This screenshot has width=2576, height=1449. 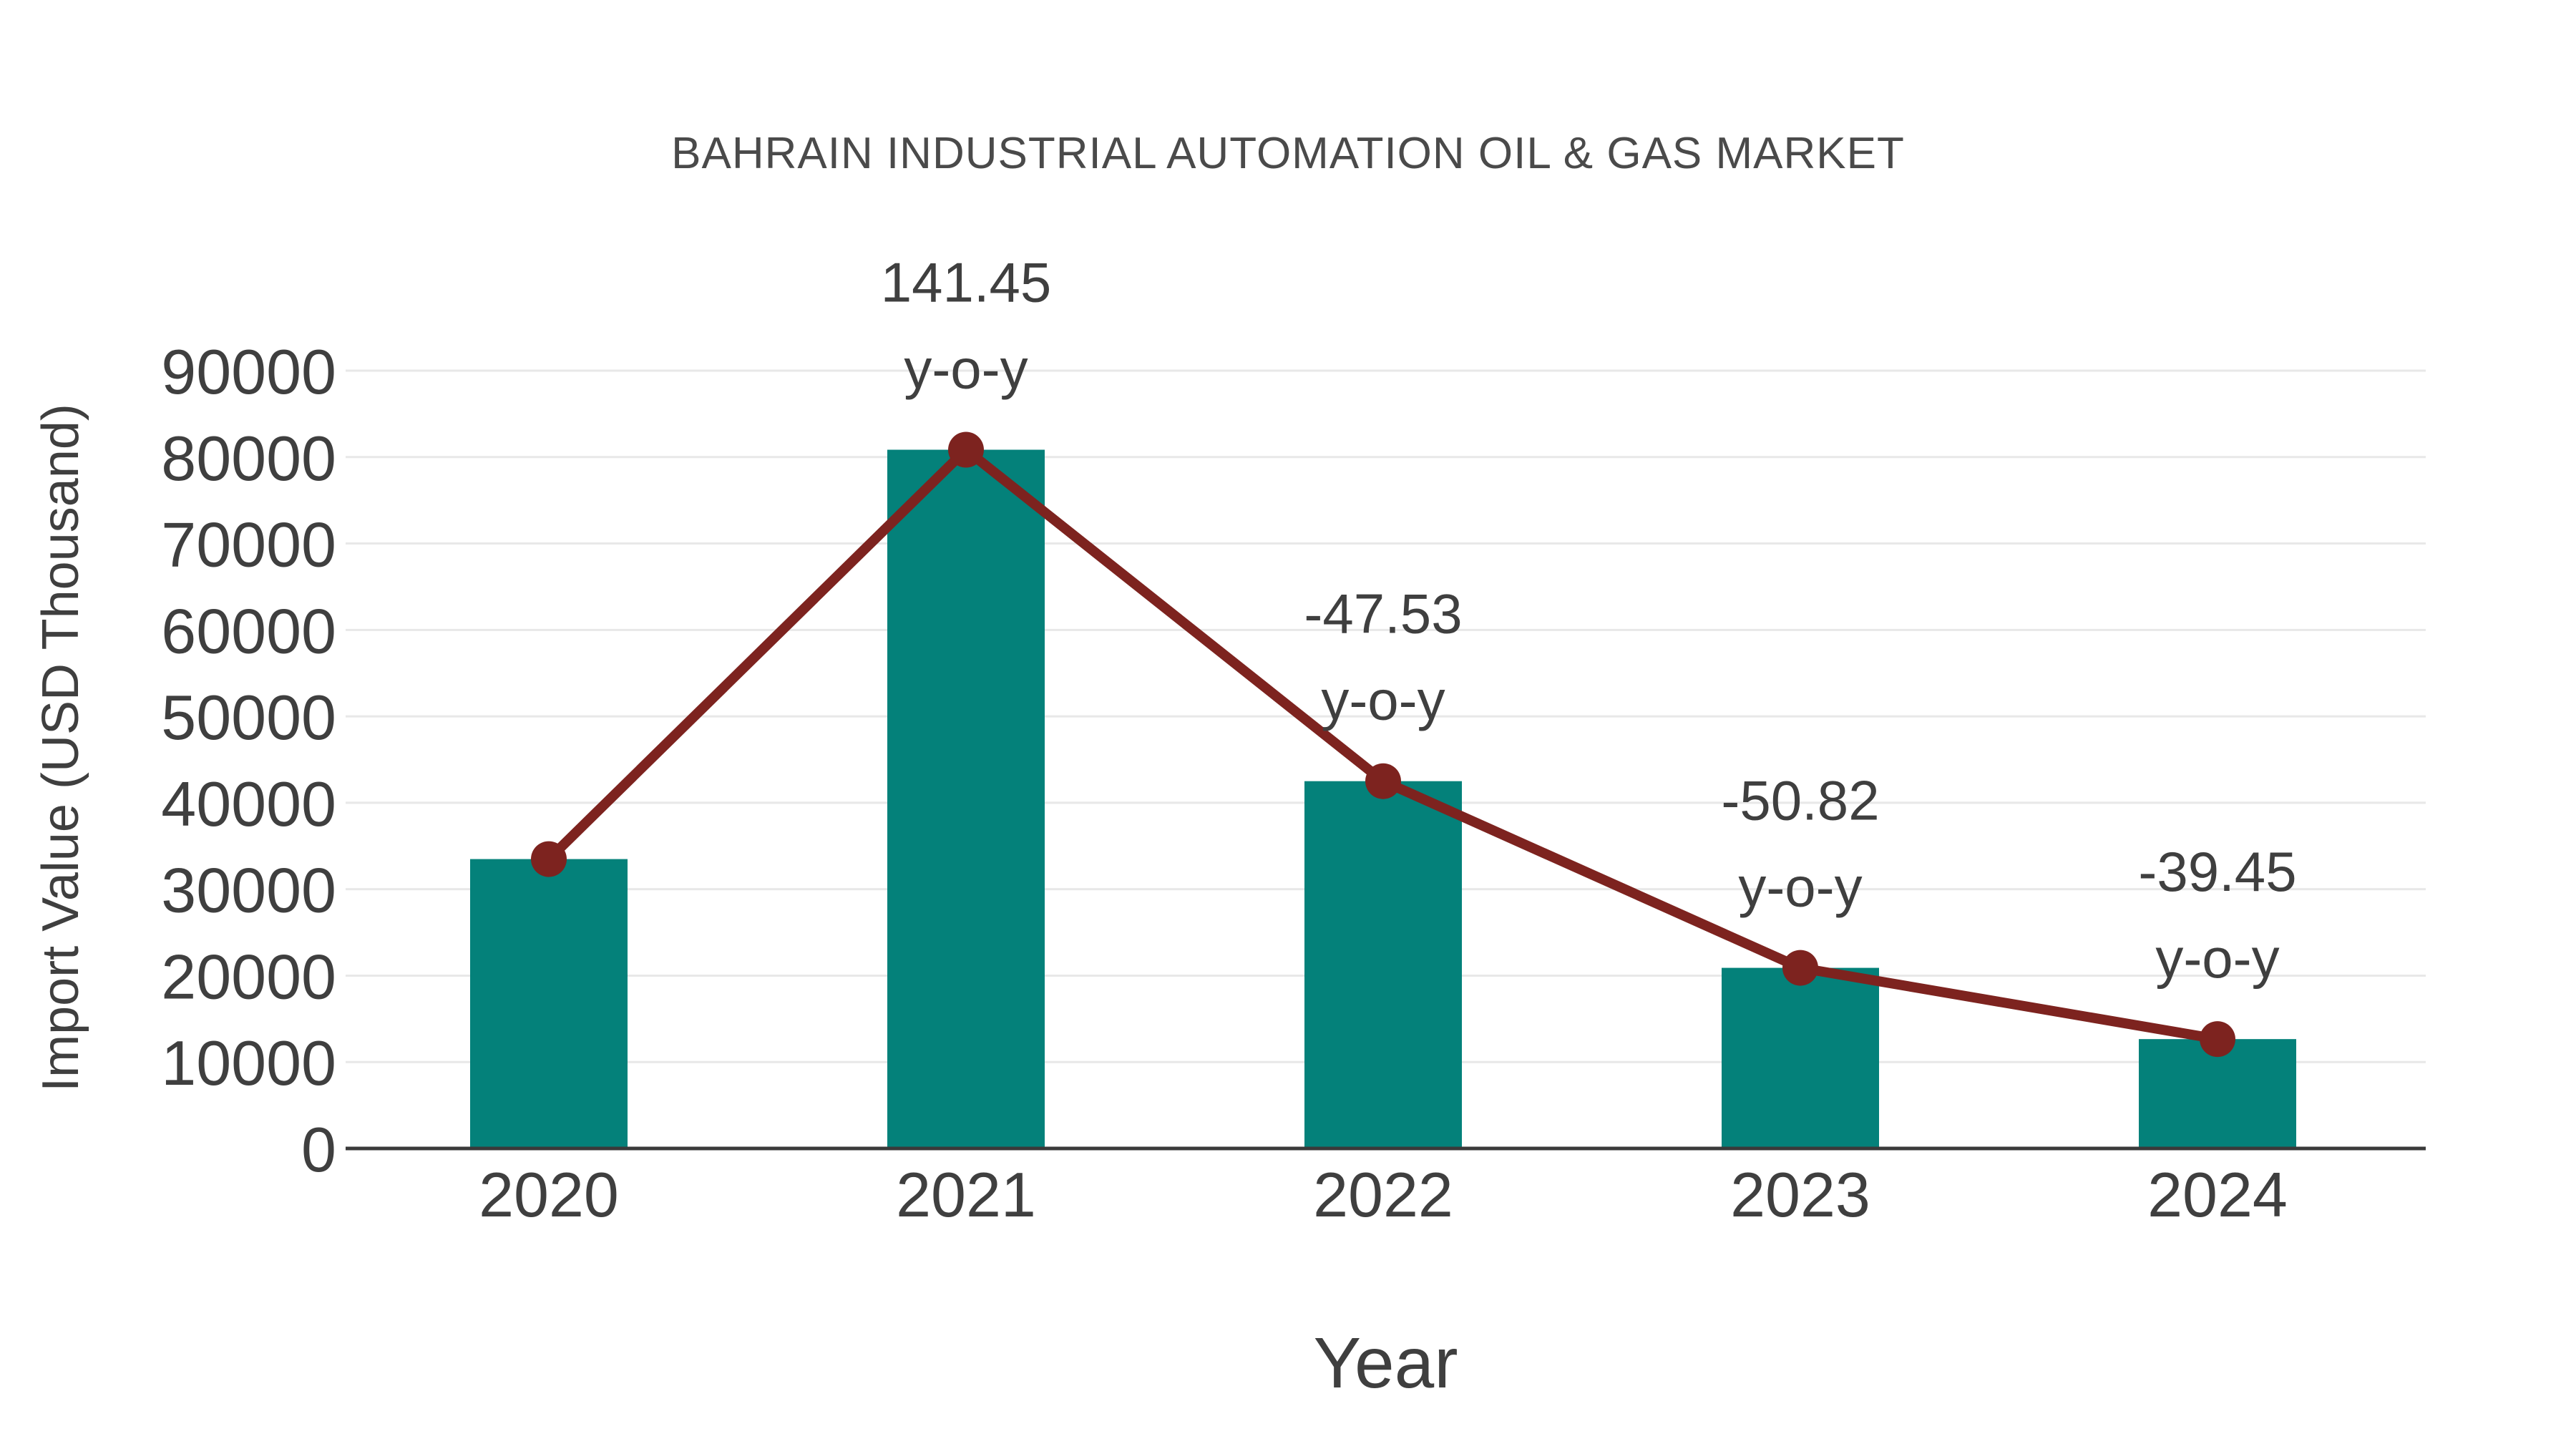 I want to click on y-tick-label: 30000, so click(x=248, y=890).